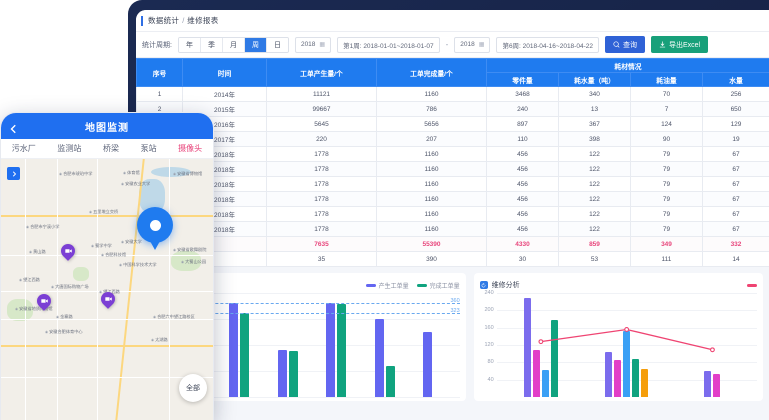 This screenshot has height=420, width=769. I want to click on map-all-button: 全部, so click(193, 388).